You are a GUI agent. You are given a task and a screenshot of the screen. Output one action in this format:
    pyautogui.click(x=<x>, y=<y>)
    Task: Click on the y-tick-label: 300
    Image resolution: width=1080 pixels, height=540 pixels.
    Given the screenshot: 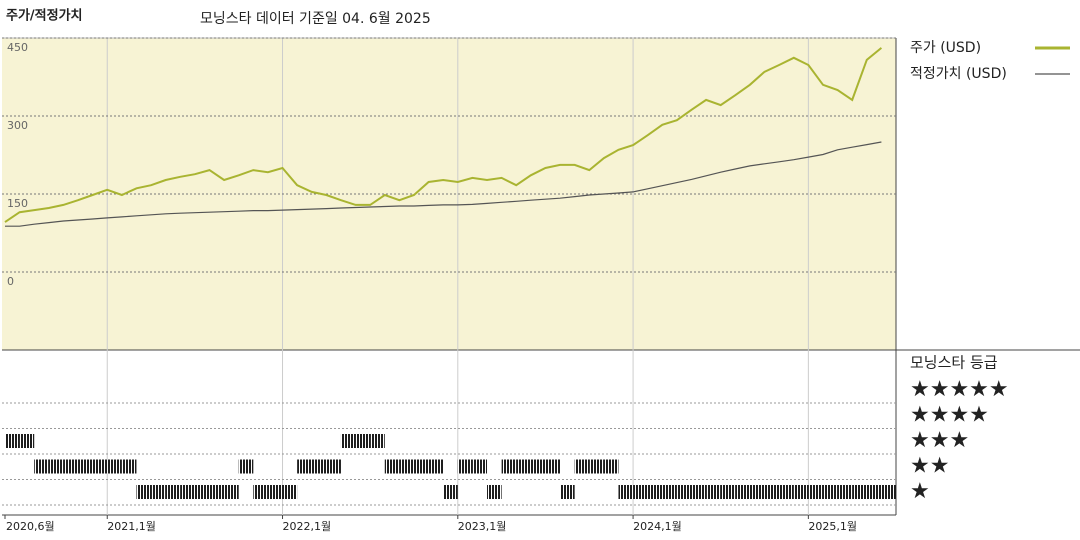 What is the action you would take?
    pyautogui.click(x=17, y=125)
    